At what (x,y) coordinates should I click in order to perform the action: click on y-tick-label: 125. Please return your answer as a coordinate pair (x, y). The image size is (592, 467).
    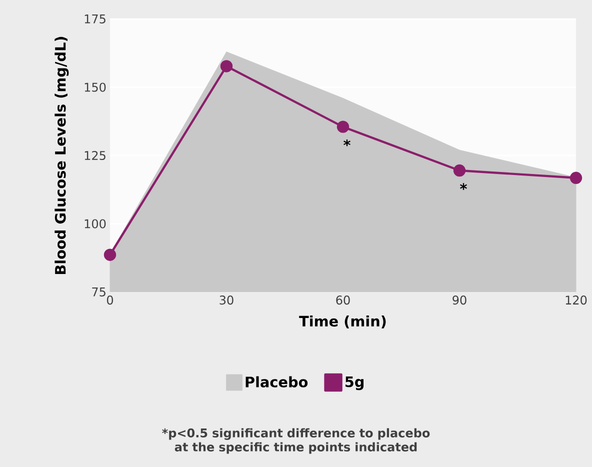
    Looking at the image, I should click on (95, 155).